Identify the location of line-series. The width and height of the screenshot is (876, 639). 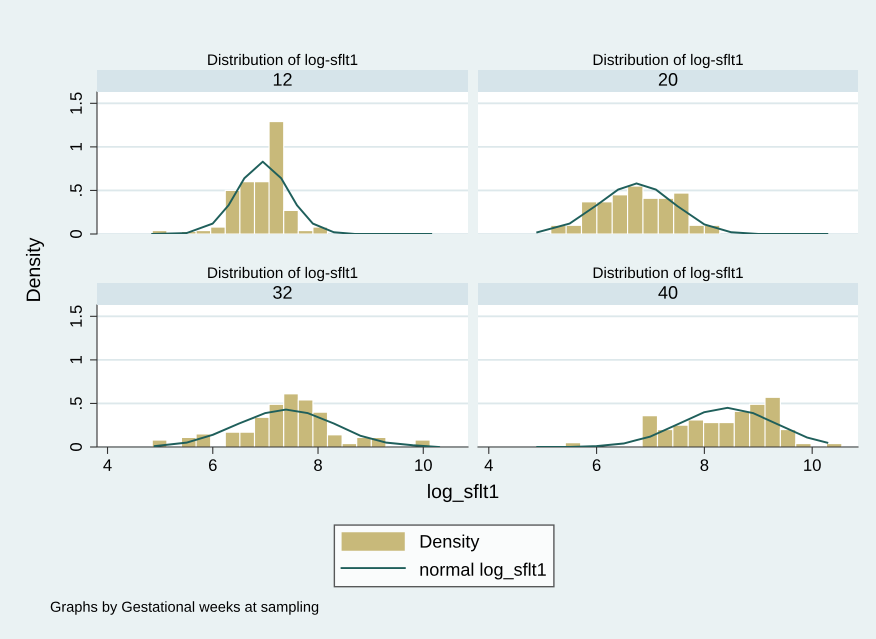
(291, 197).